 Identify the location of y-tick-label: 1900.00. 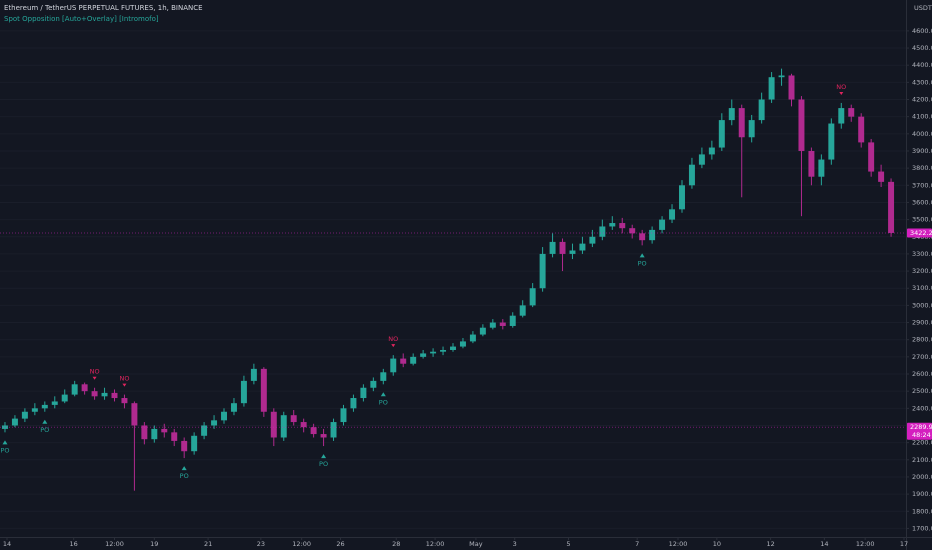
(922, 494).